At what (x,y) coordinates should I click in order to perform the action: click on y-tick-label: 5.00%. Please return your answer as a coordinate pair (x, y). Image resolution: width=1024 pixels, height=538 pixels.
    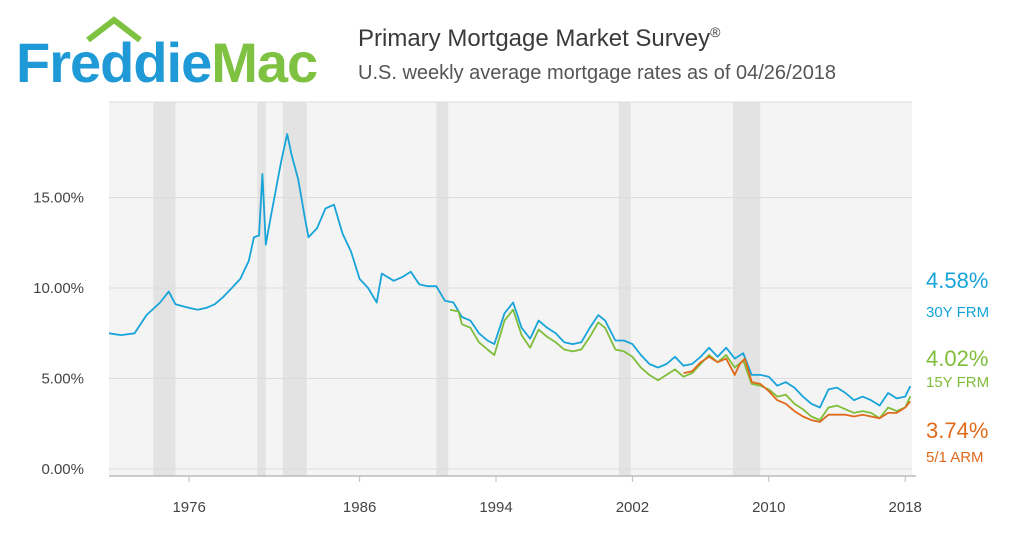
    Looking at the image, I should click on (62, 379).